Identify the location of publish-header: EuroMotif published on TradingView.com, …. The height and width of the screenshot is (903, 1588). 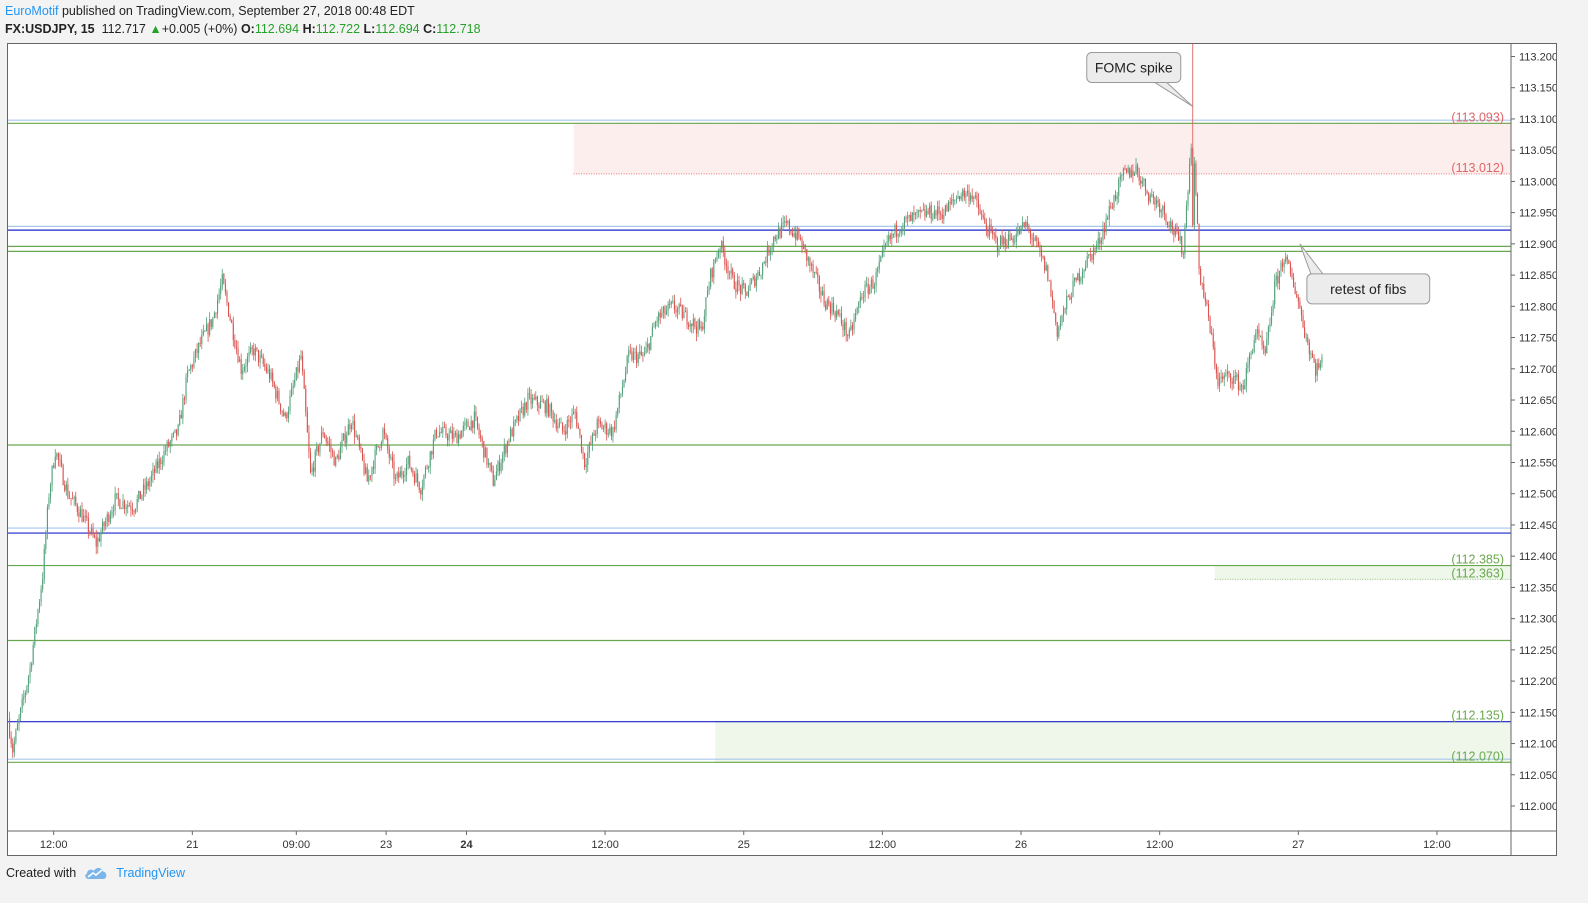
(210, 11).